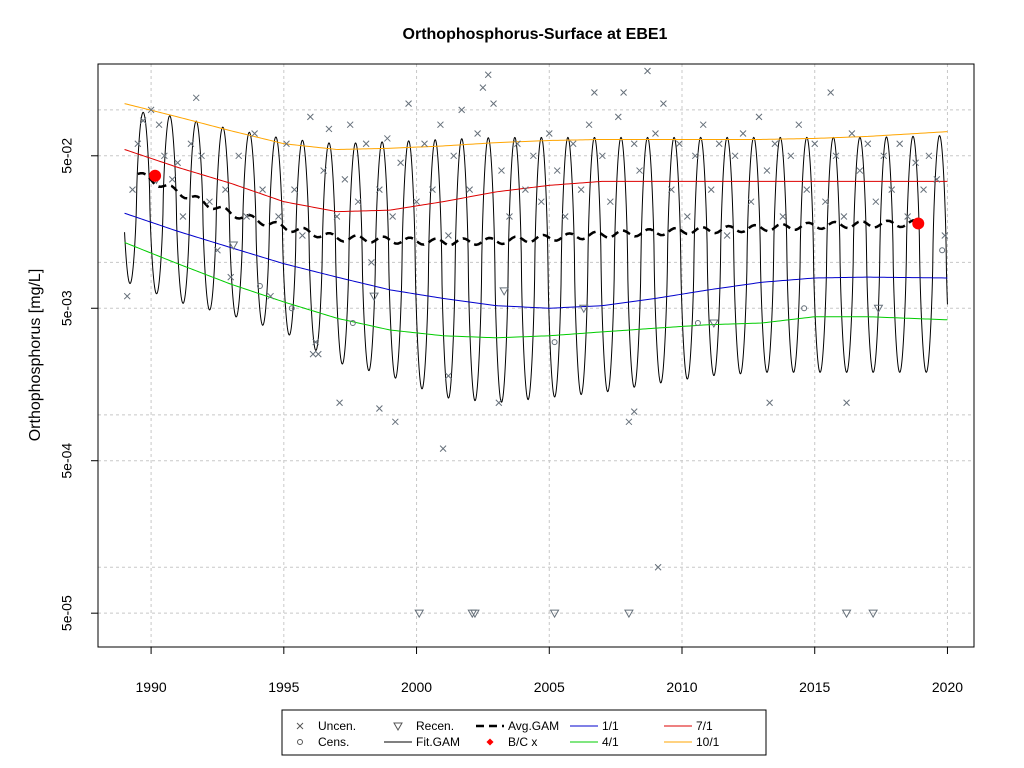 Image resolution: width=1024 pixels, height=768 pixels. What do you see at coordinates (947, 687) in the screenshot?
I see `x-tick-label-6: 2020` at bounding box center [947, 687].